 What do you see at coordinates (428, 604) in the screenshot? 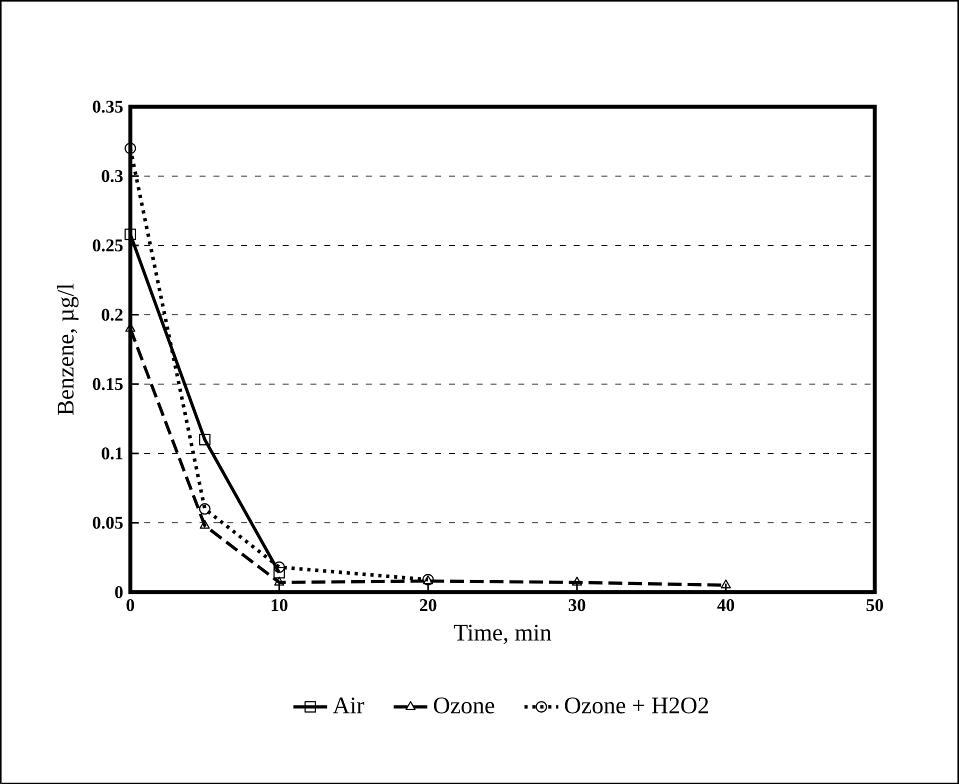
I see `x-tick-label: 20` at bounding box center [428, 604].